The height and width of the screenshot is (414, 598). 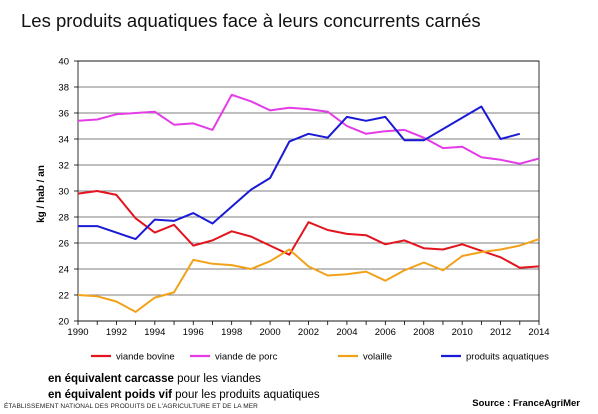 I want to click on x-tick-label-2010: 2010, so click(x=462, y=332).